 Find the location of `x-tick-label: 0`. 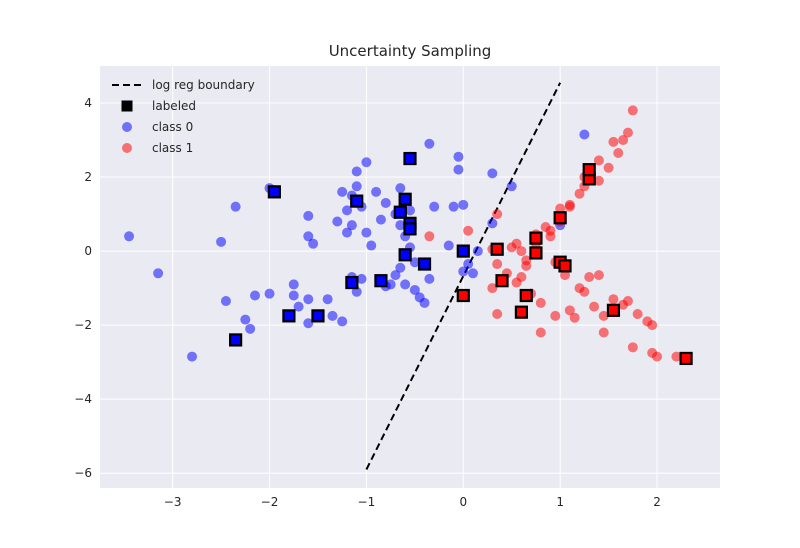

x-tick-label: 0 is located at coordinates (463, 502).